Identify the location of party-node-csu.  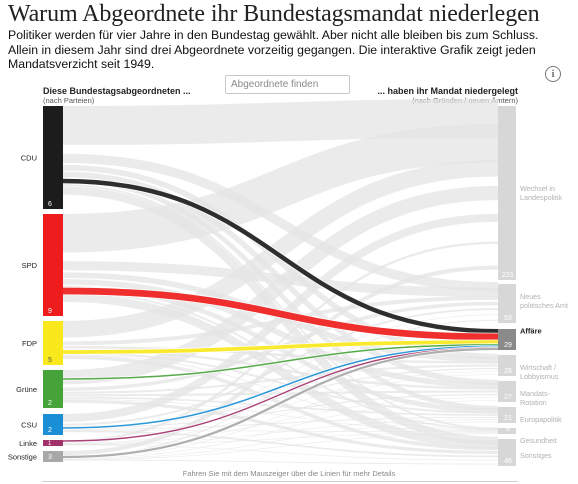
(53, 424).